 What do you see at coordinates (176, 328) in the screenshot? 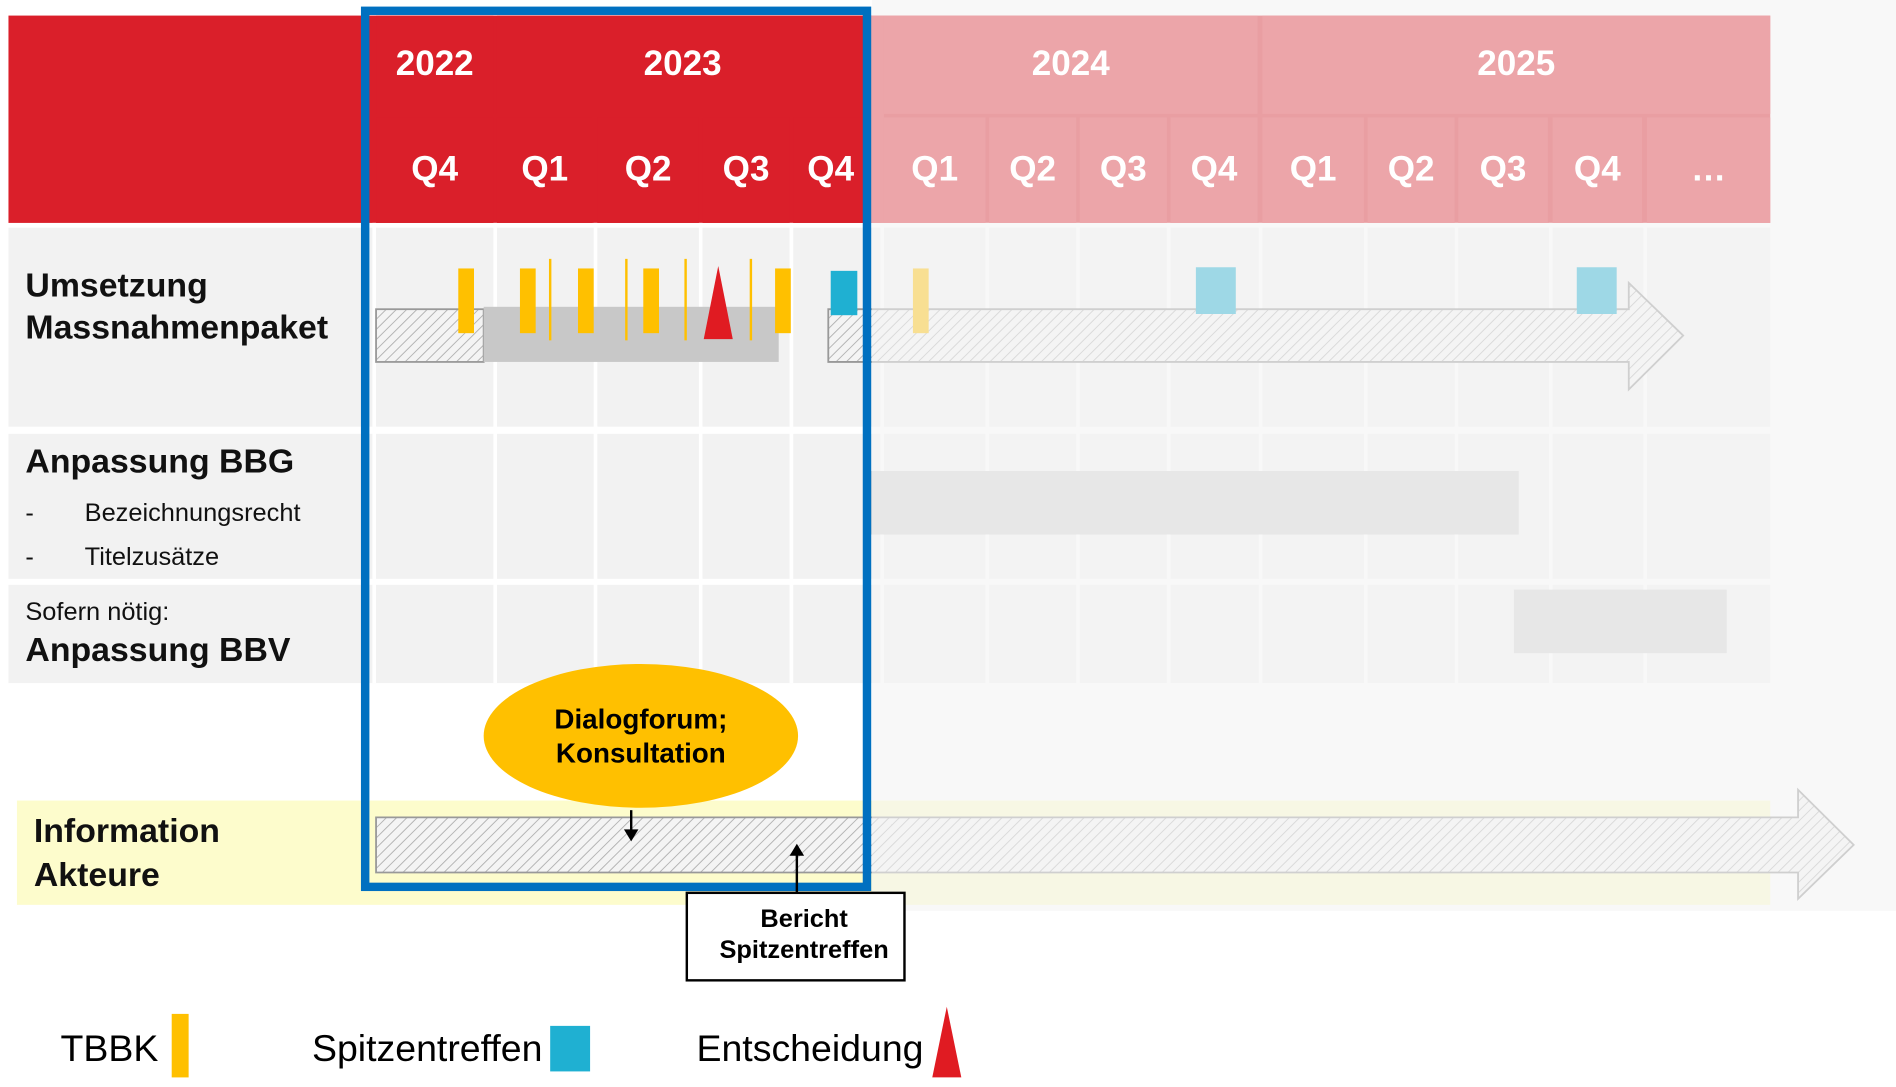
I see `row-title: Massnahmenpaket` at bounding box center [176, 328].